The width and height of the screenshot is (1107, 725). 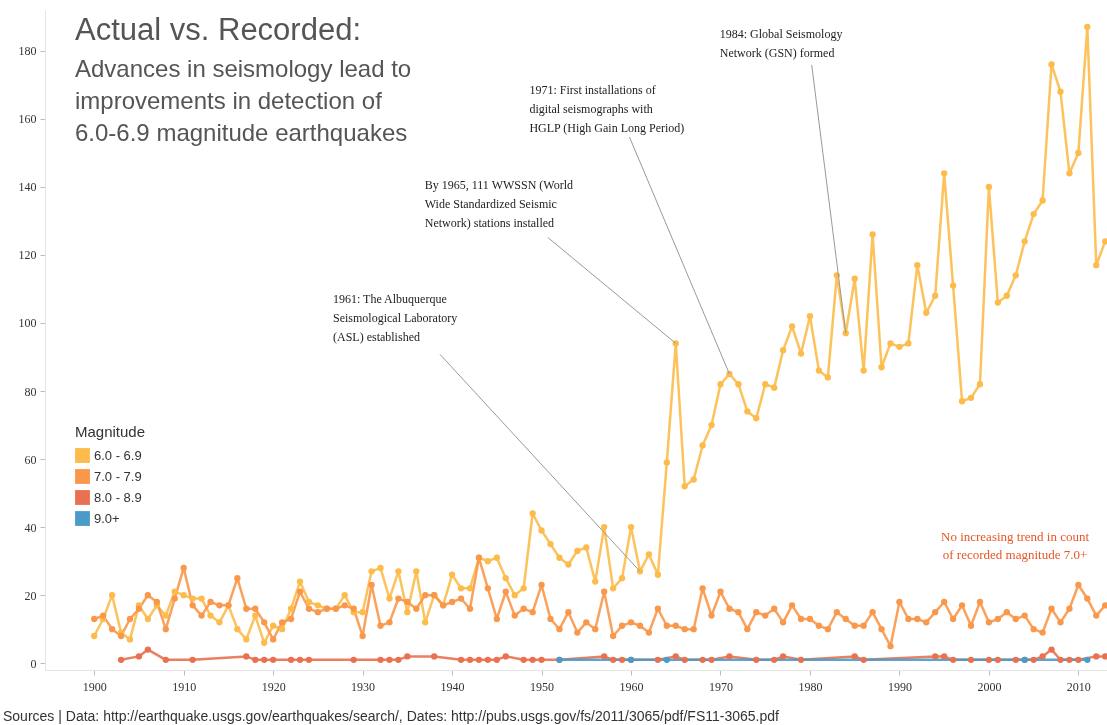 I want to click on x-tick-label: 1950, so click(x=542, y=686).